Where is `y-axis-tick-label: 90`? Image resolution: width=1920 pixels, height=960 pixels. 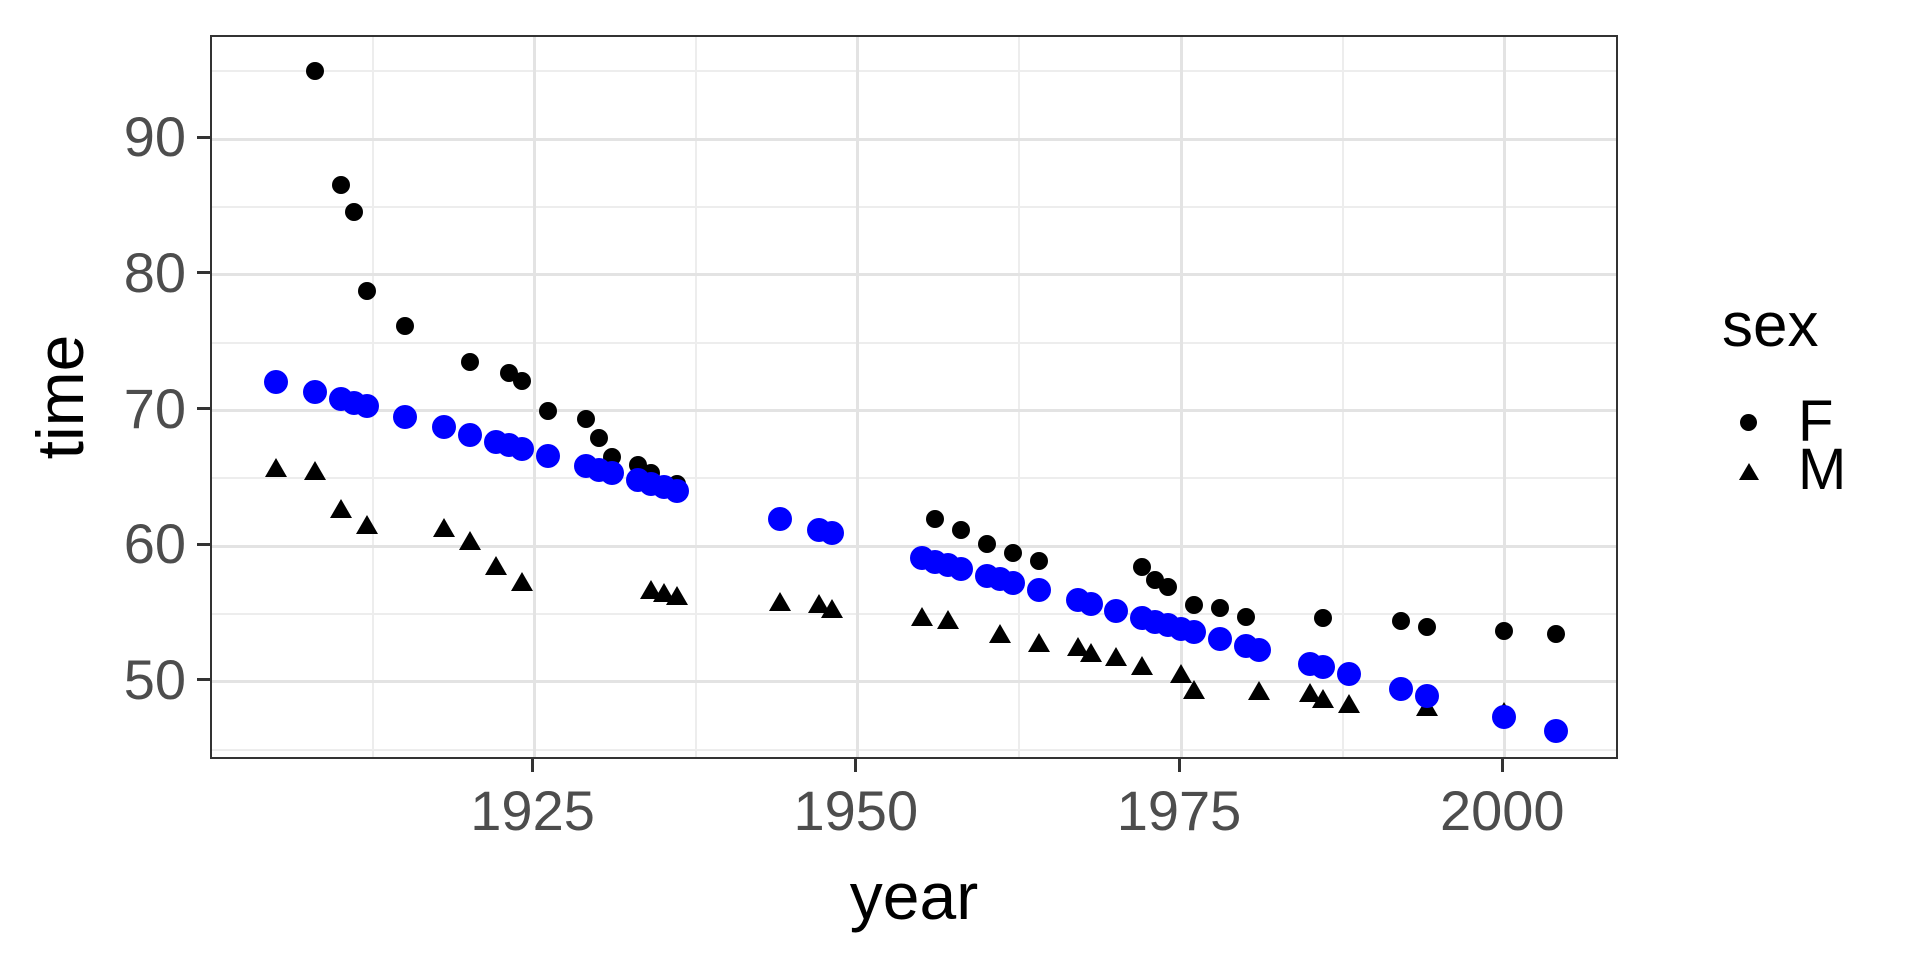
y-axis-tick-label: 90 is located at coordinates (154, 137).